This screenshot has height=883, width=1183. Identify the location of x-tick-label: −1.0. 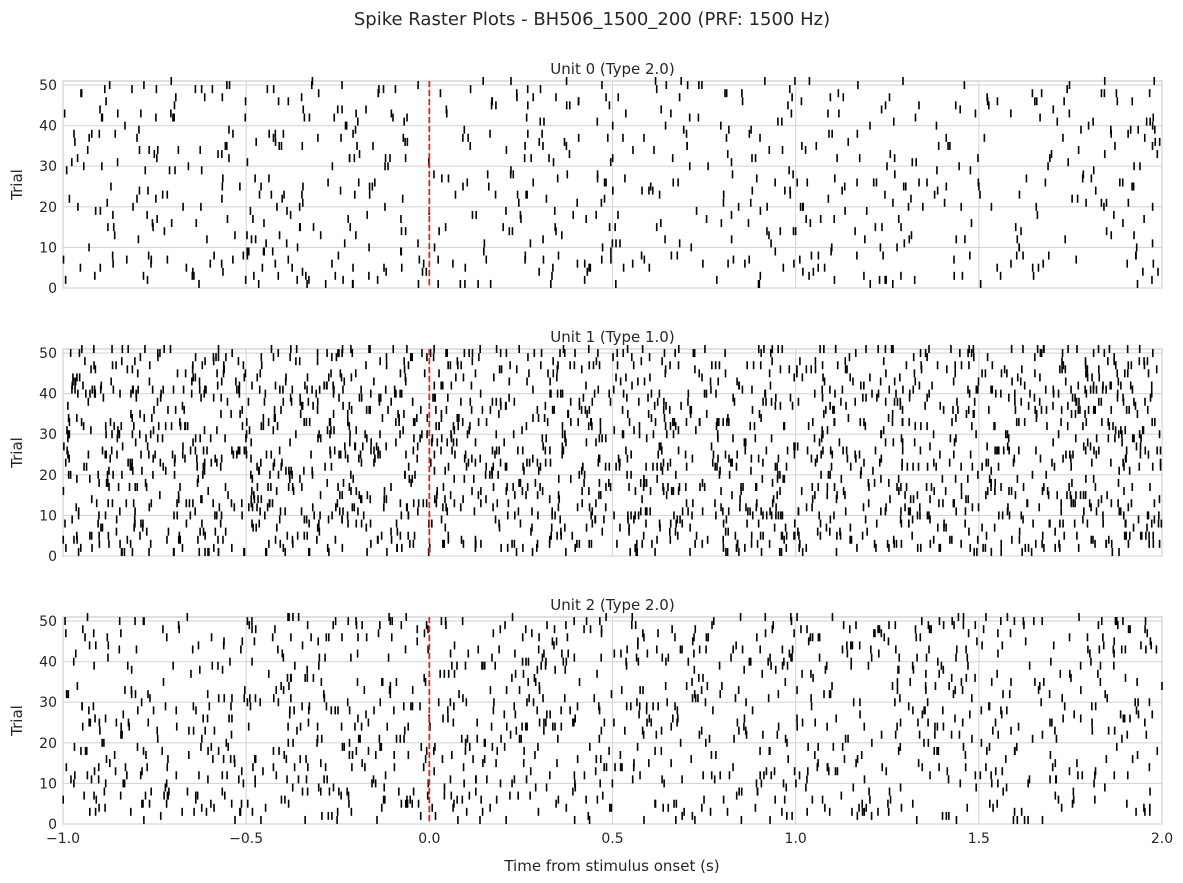
(63, 839).